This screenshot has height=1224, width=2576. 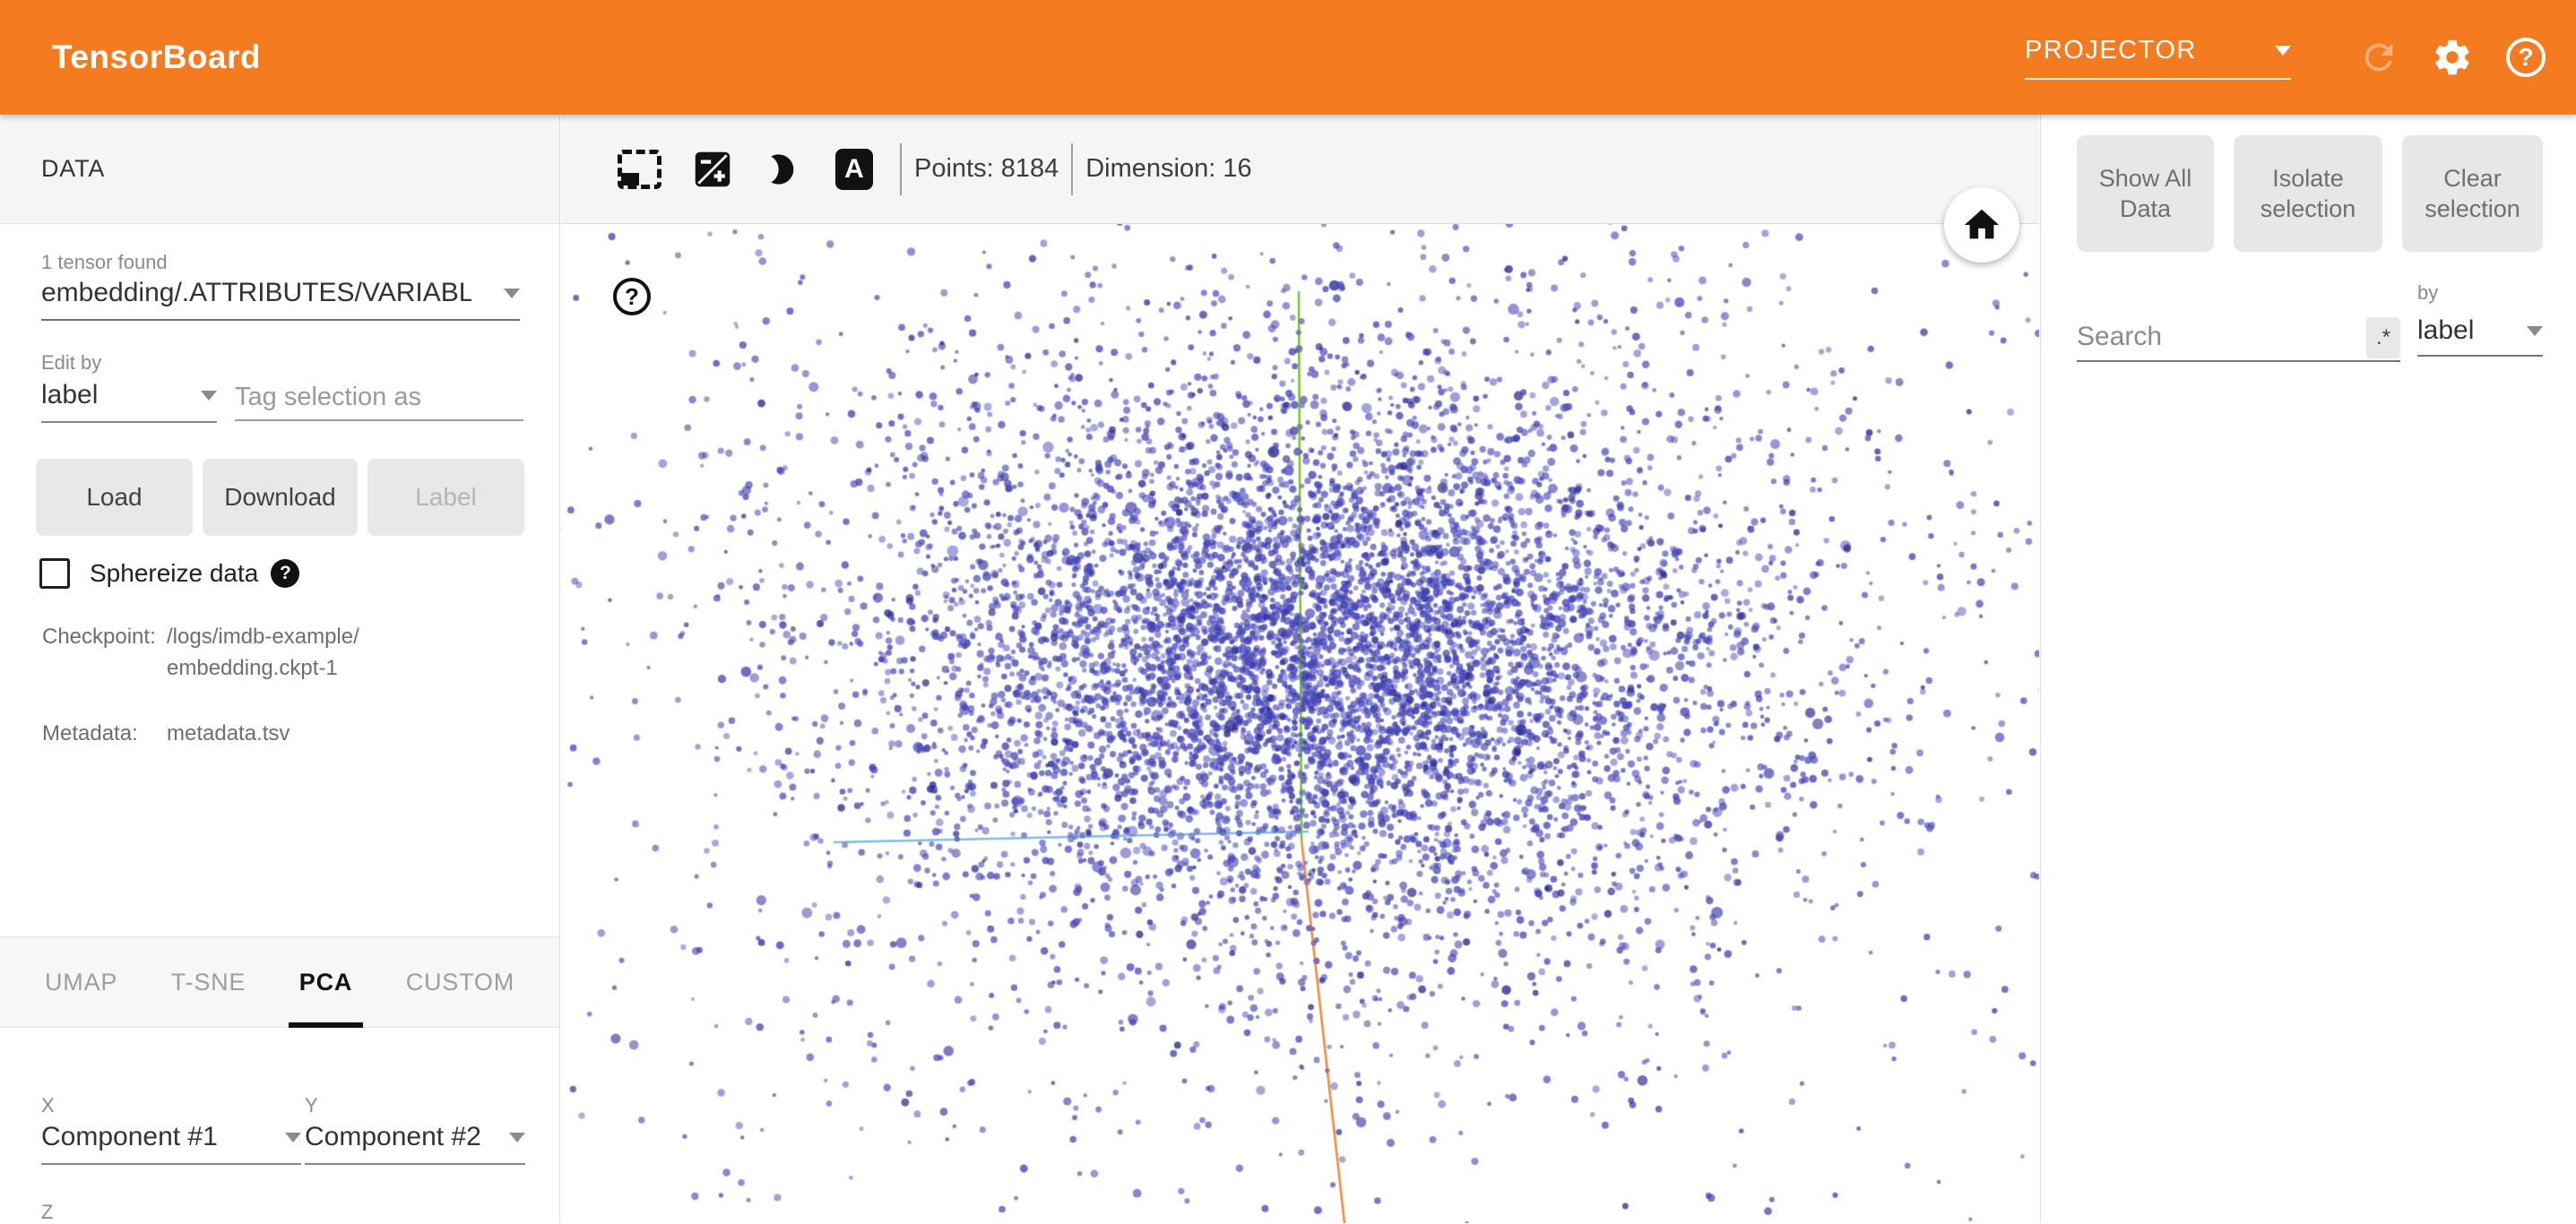 I want to click on help-button: ?, so click(x=2526, y=57).